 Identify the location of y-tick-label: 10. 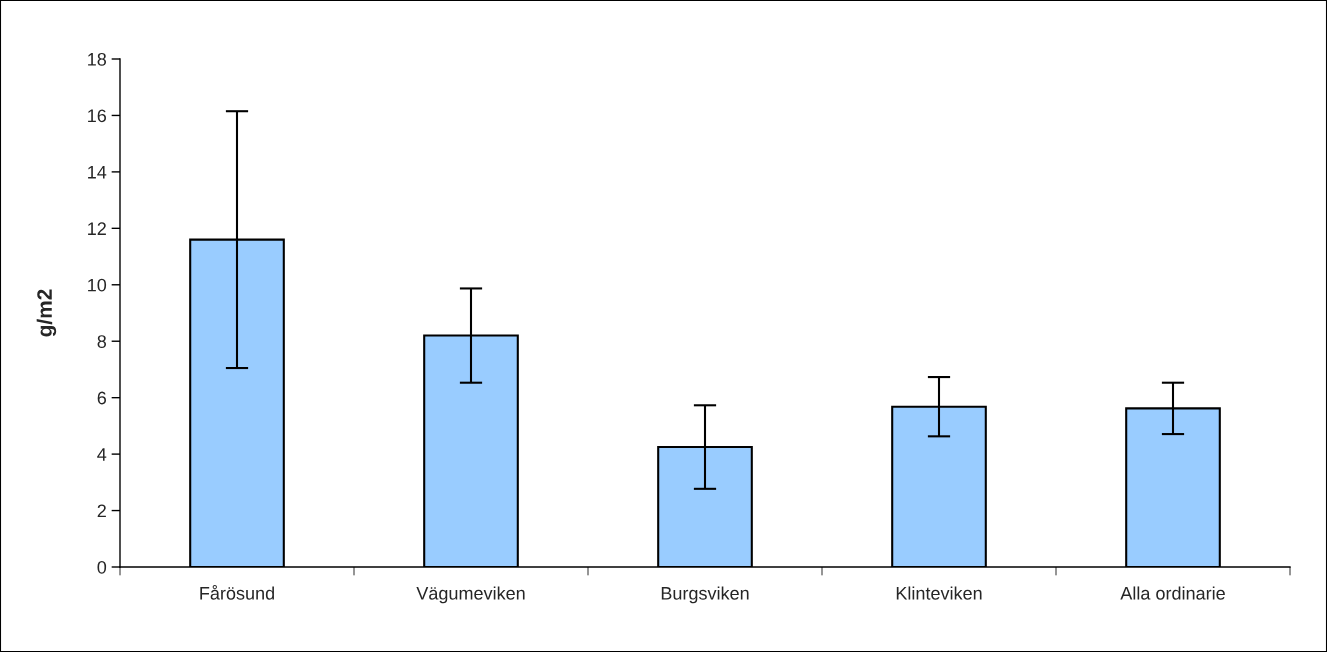
(97, 285).